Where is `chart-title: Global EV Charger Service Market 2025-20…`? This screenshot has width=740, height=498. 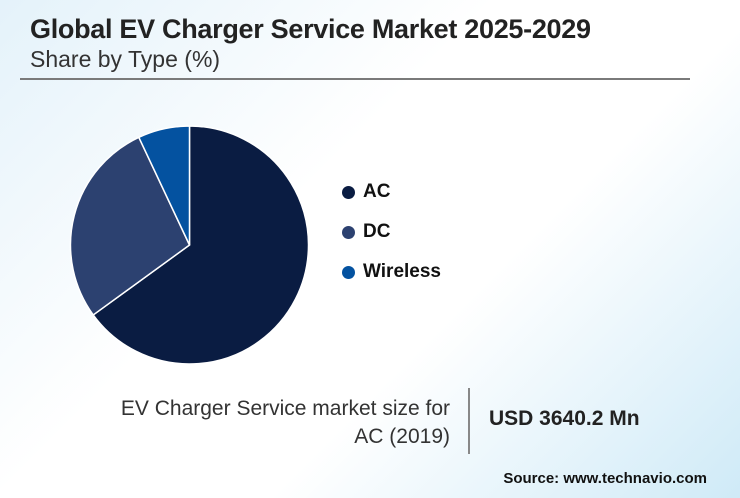
chart-title: Global EV Charger Service Market 2025-20… is located at coordinates (310, 29).